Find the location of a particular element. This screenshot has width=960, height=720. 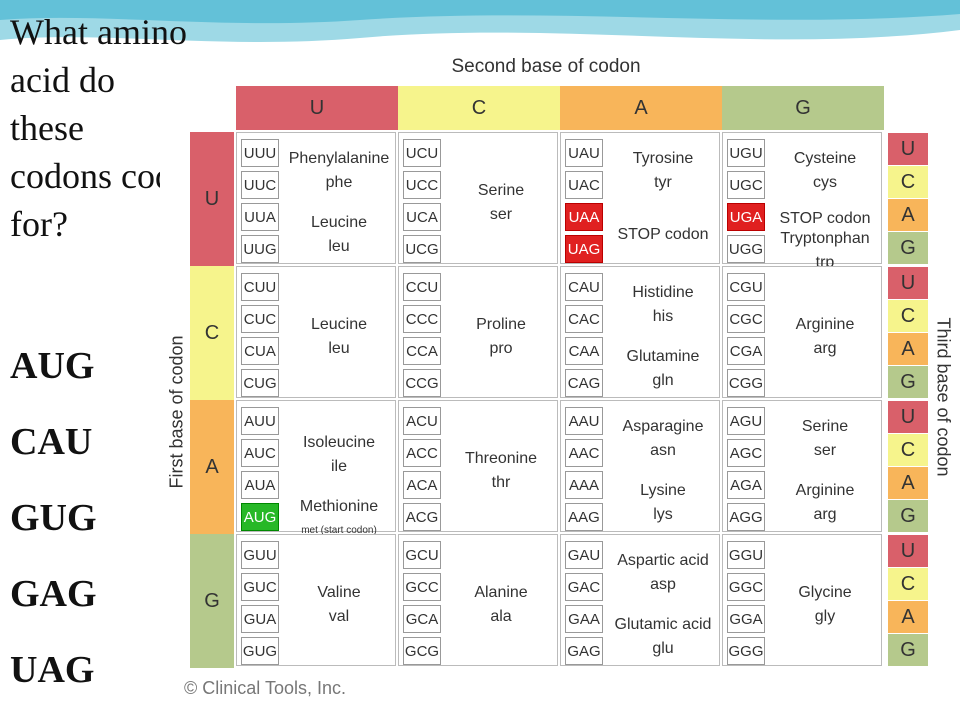

codon-box: CGG is located at coordinates (746, 383).